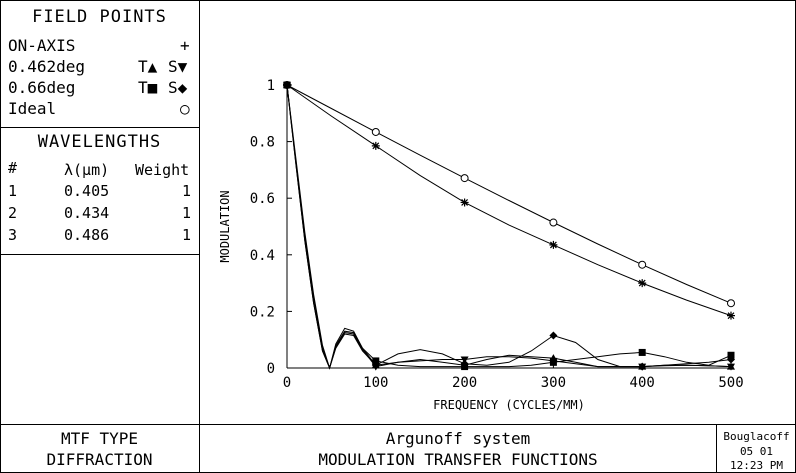 Image resolution: width=796 pixels, height=473 pixels. What do you see at coordinates (42, 45) in the screenshot?
I see `field-point-label: ON-AXIS` at bounding box center [42, 45].